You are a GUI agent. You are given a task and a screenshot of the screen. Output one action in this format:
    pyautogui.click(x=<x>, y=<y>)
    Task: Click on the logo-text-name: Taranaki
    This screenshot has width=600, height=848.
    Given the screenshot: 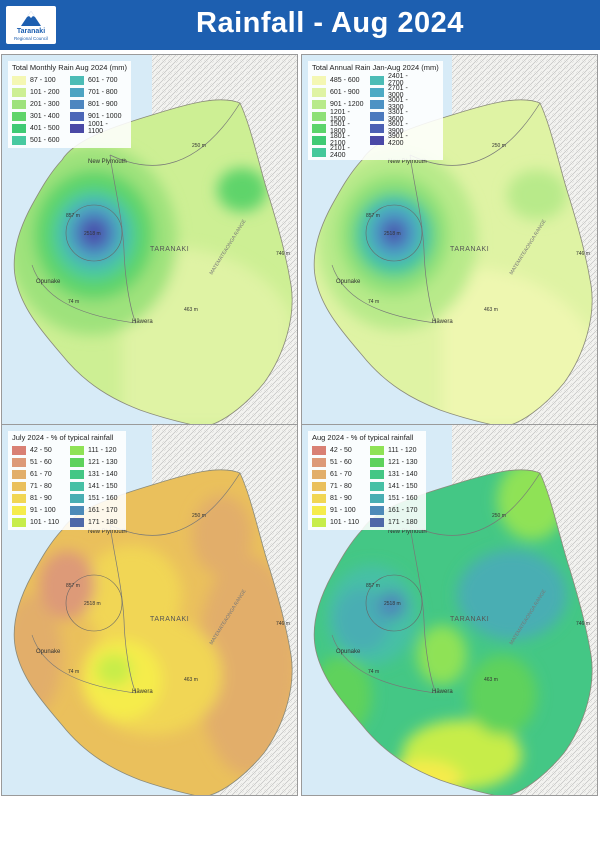 What is the action you would take?
    pyautogui.click(x=31, y=31)
    